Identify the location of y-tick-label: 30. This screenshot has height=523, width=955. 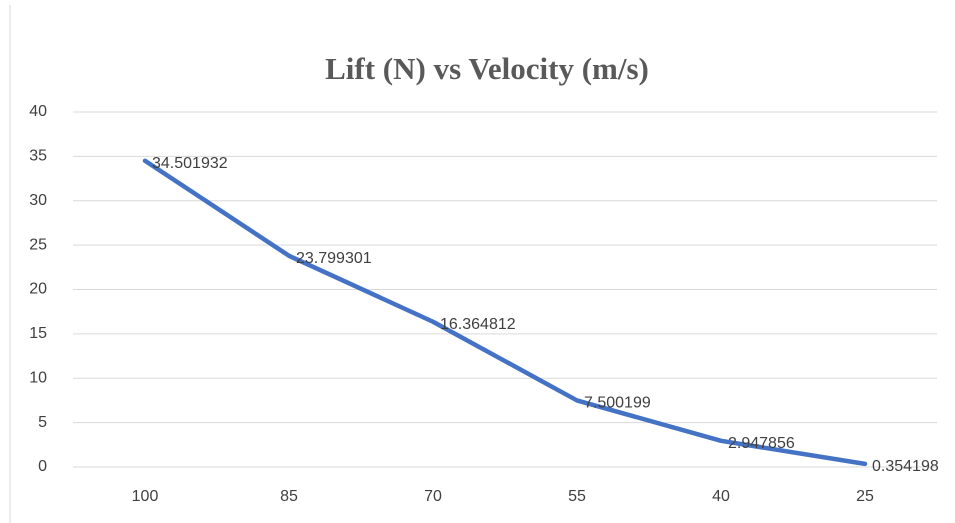
(38, 200).